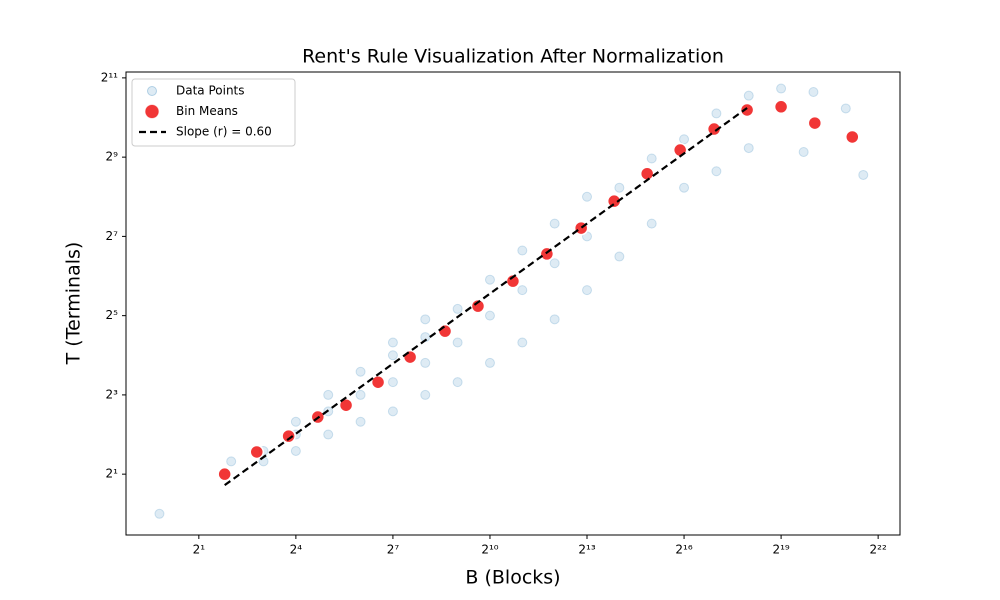 Image resolution: width=1000 pixels, height=600 pixels. What do you see at coordinates (112, 236) in the screenshot?
I see `y-tick-label: 2⁷` at bounding box center [112, 236].